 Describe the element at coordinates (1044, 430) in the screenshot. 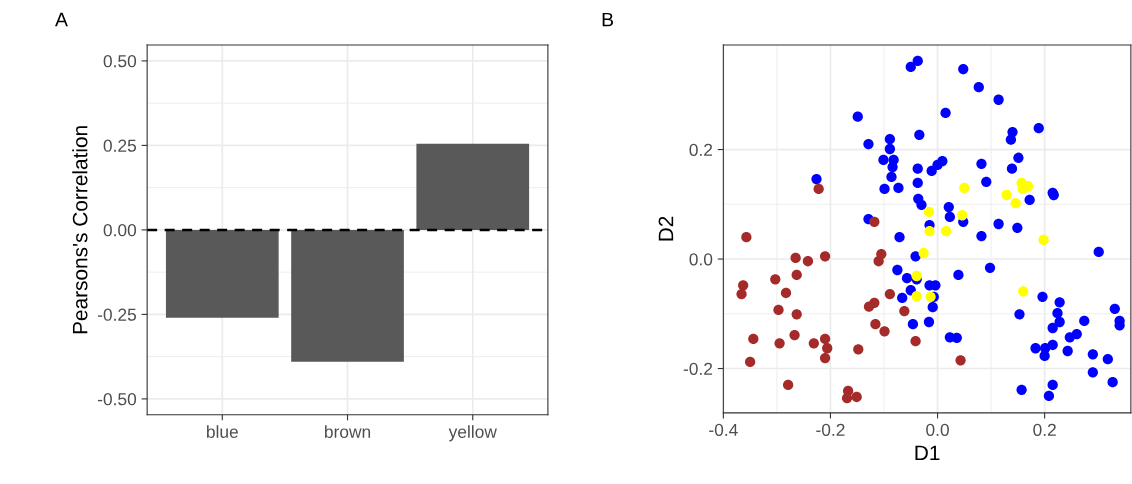

I see `x-tick-label: 0.2` at that location.